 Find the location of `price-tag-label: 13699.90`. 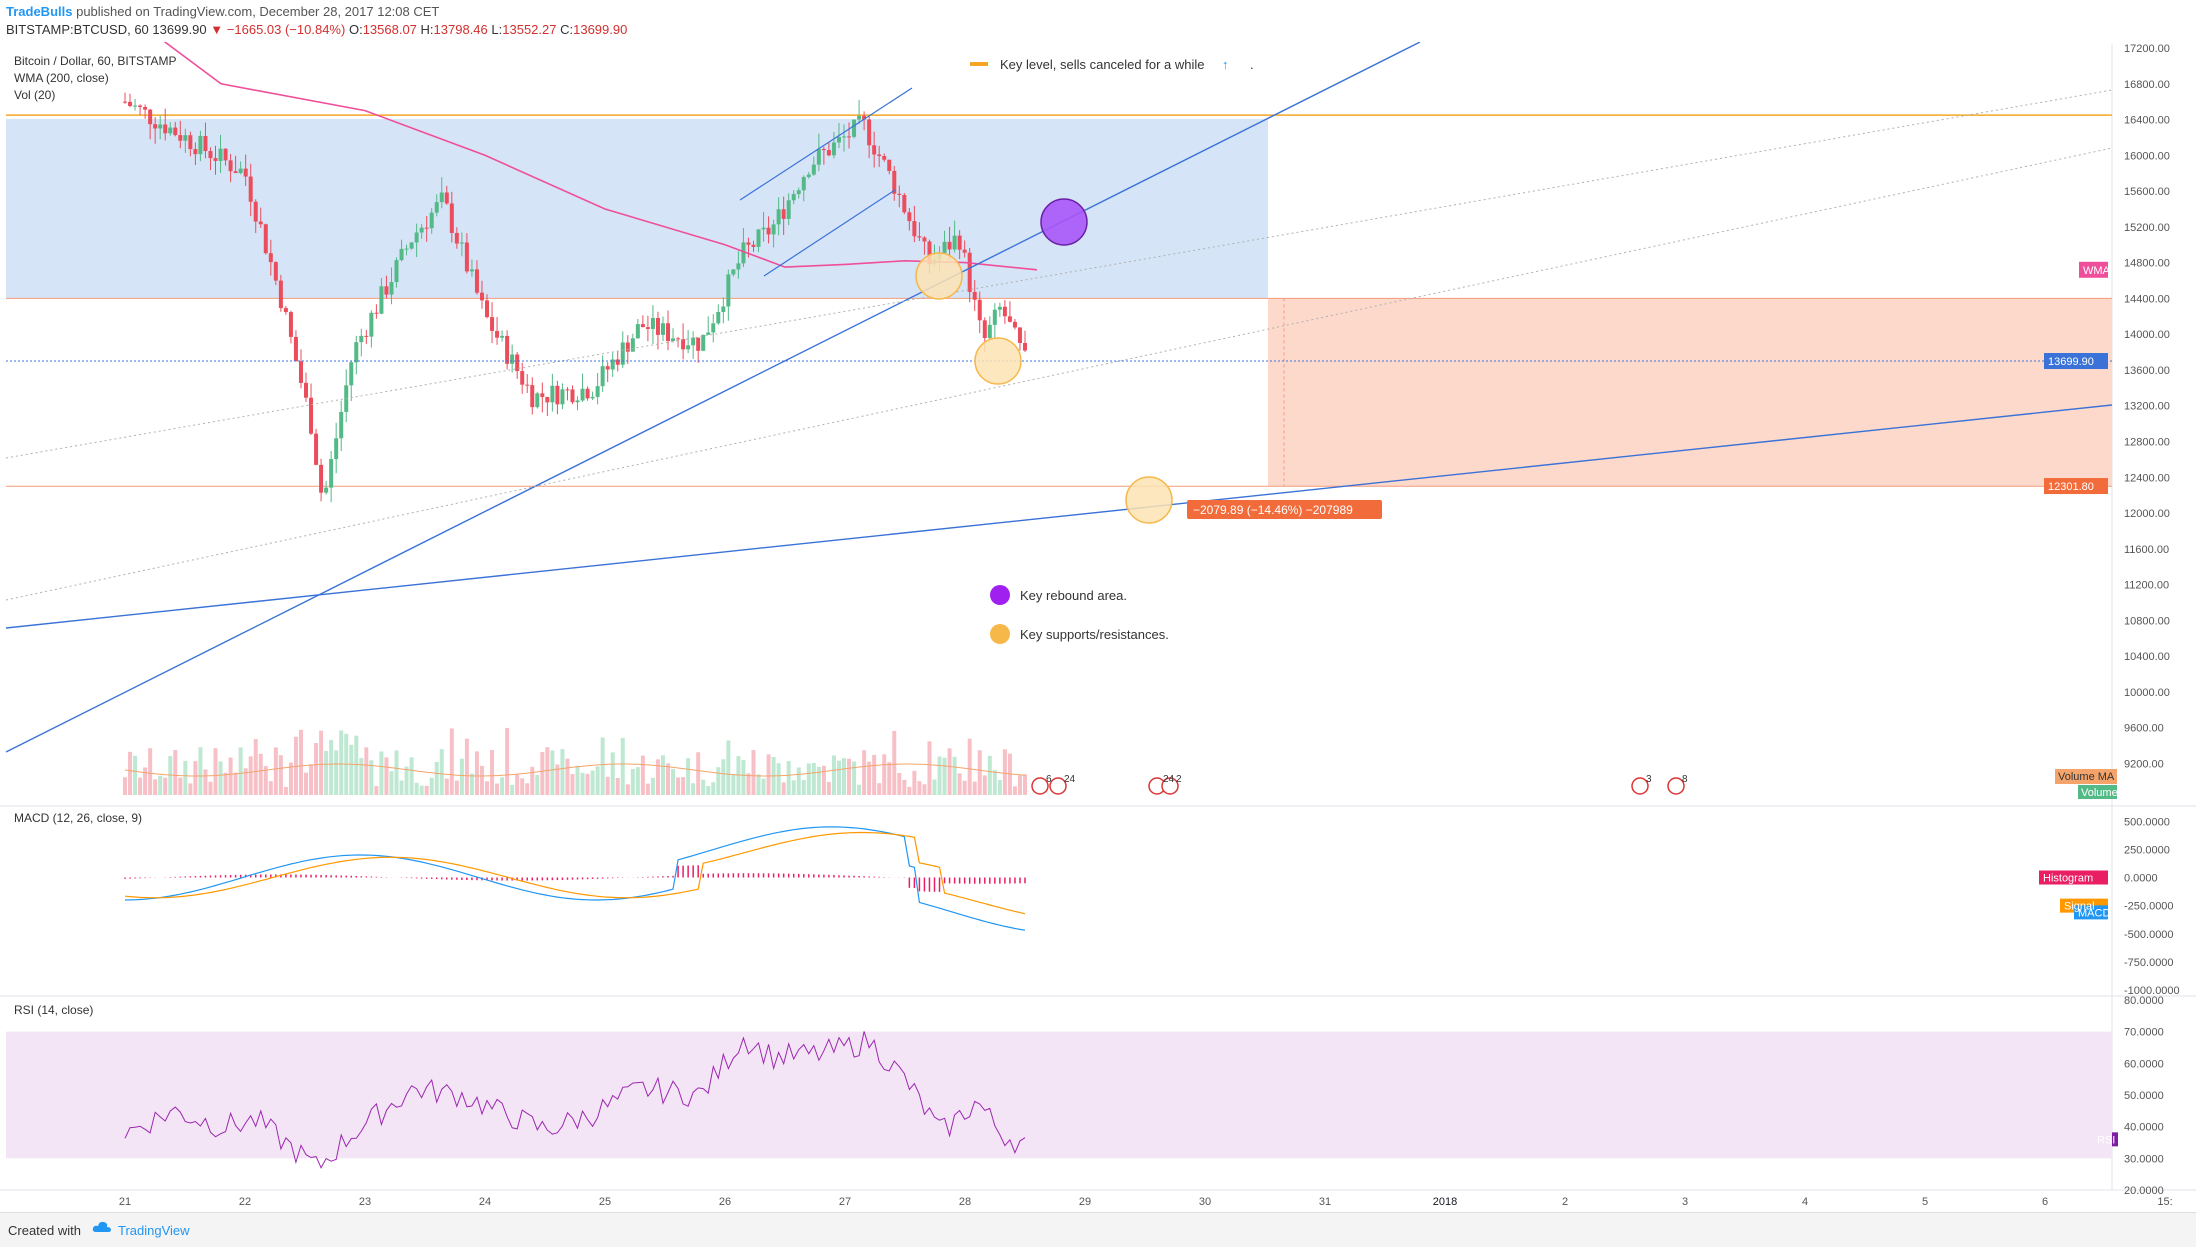

price-tag-label: 13699.90 is located at coordinates (2071, 362).